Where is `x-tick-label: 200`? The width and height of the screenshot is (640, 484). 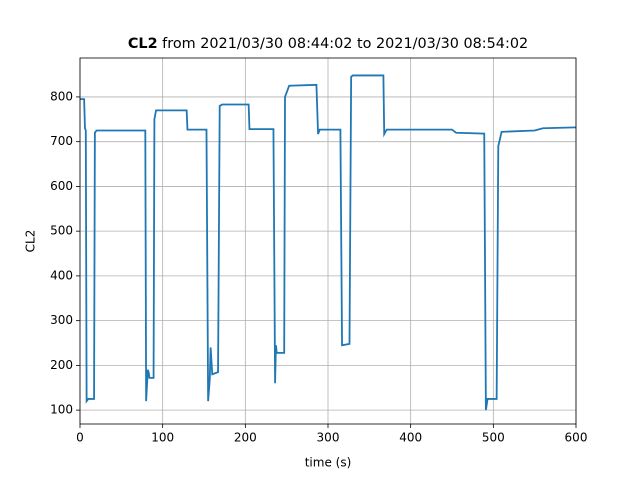 x-tick-label: 200 is located at coordinates (245, 438).